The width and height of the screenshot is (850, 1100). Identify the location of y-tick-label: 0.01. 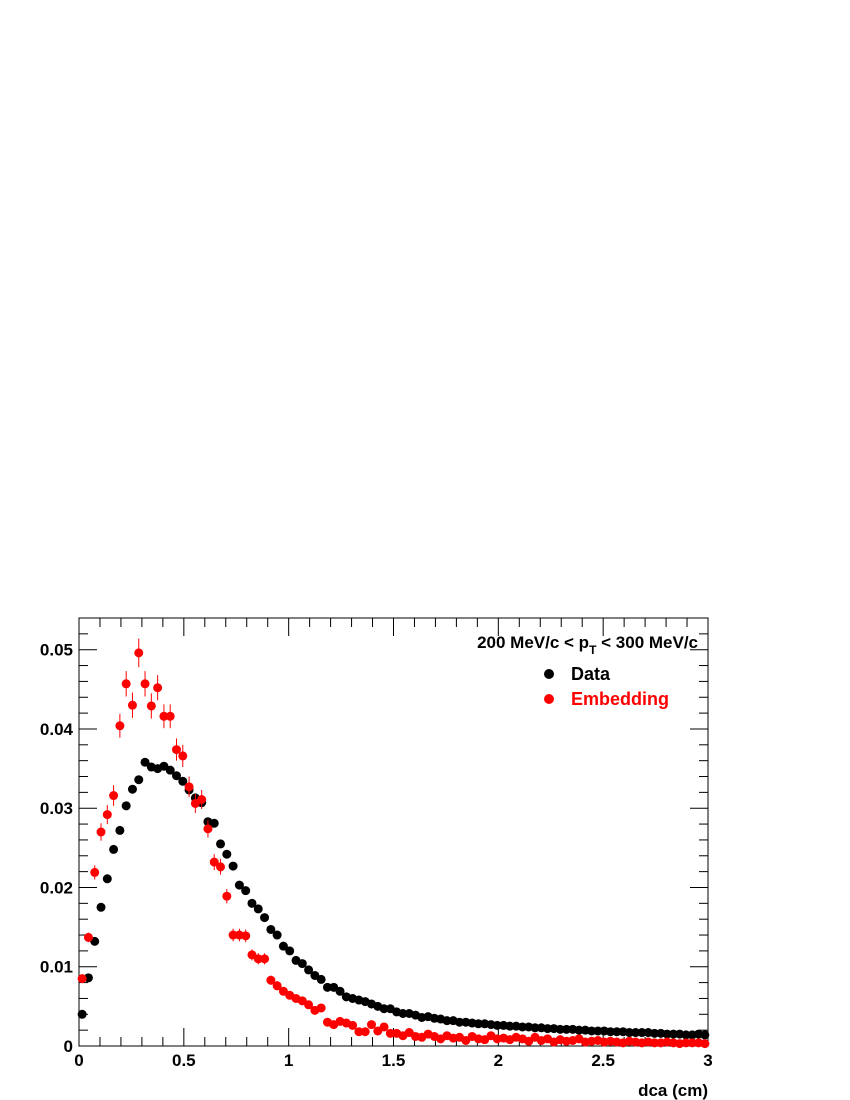
(56, 967).